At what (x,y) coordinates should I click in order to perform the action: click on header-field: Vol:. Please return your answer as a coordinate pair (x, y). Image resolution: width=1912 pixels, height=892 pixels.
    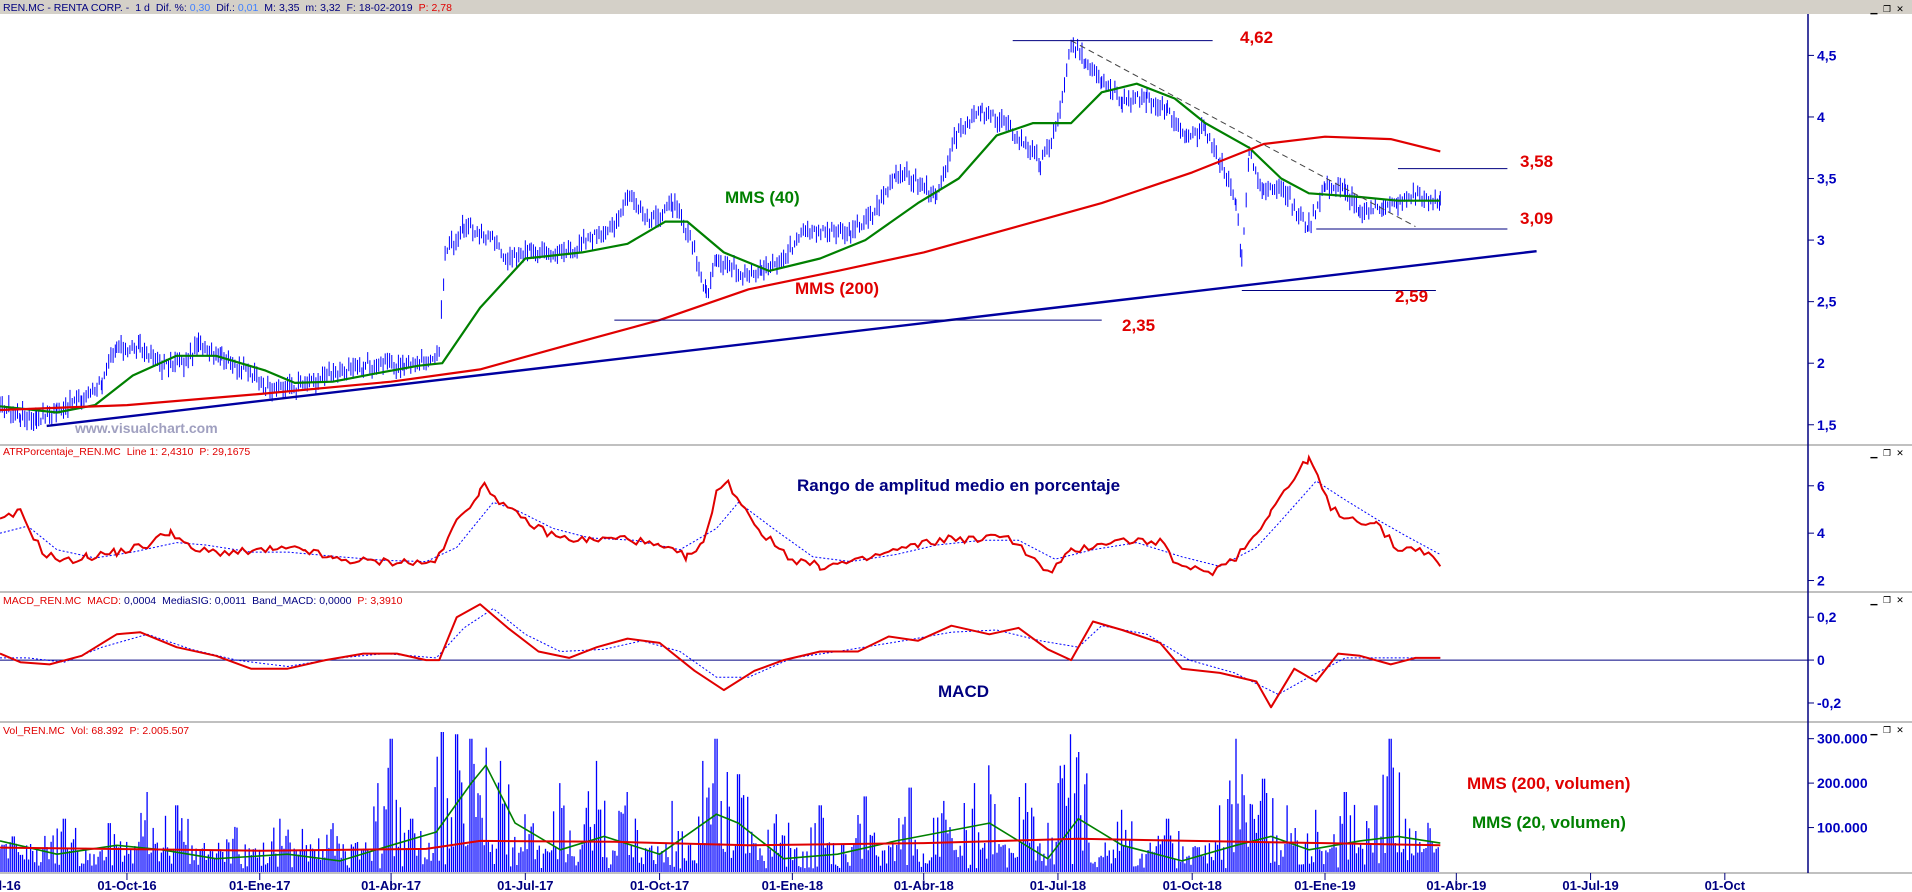
    Looking at the image, I should click on (80, 731).